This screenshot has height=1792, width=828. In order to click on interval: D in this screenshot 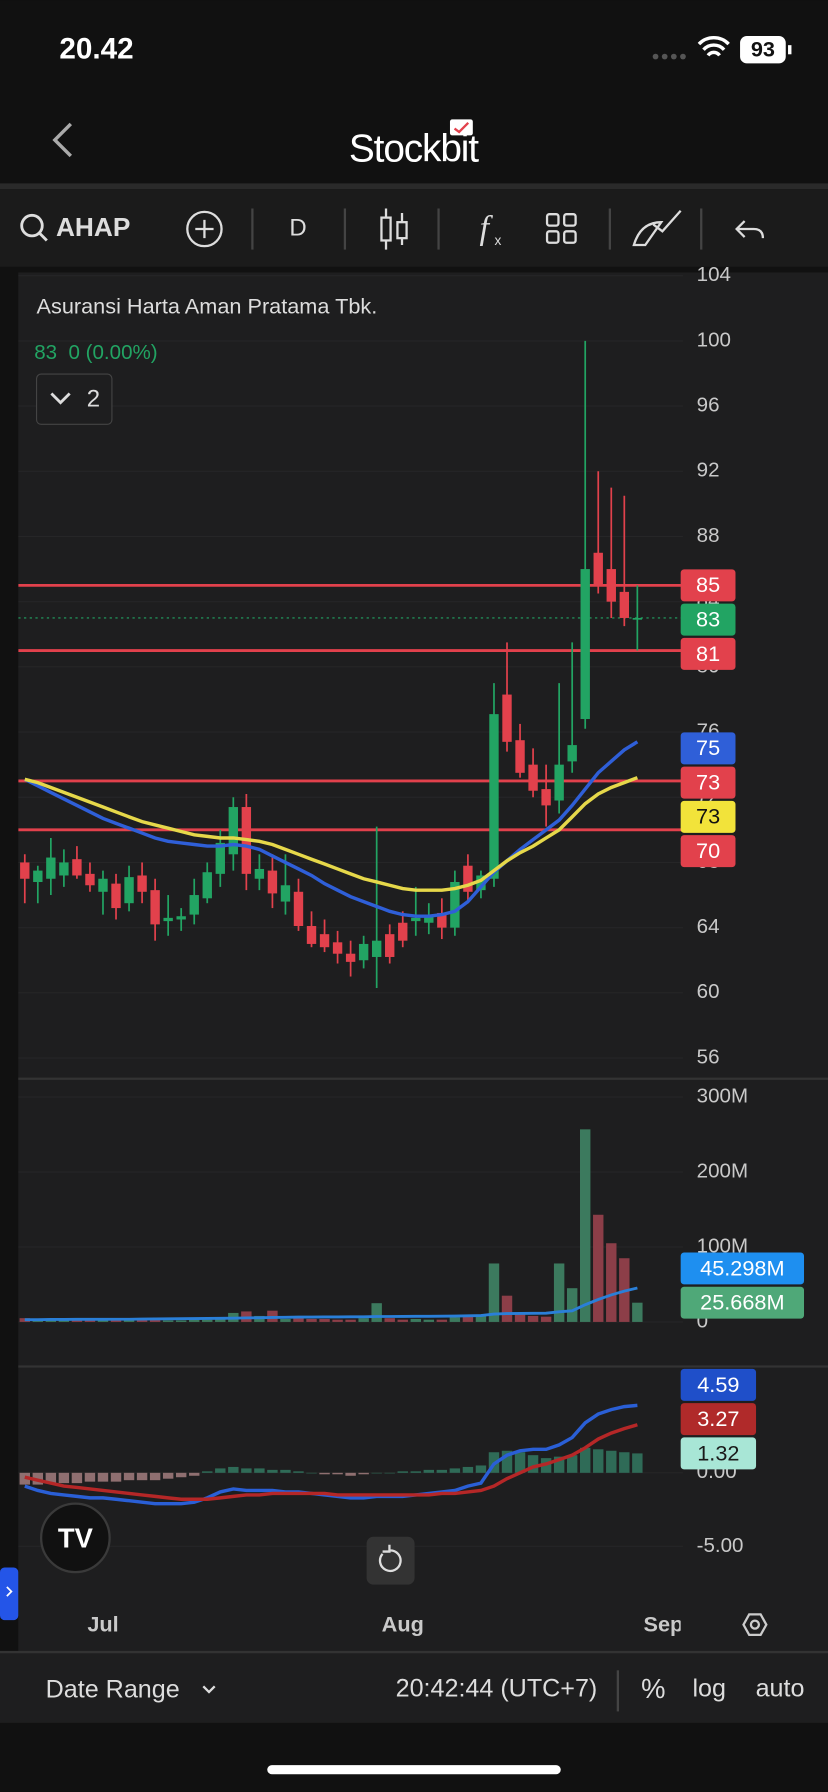, I will do `click(297, 227)`.